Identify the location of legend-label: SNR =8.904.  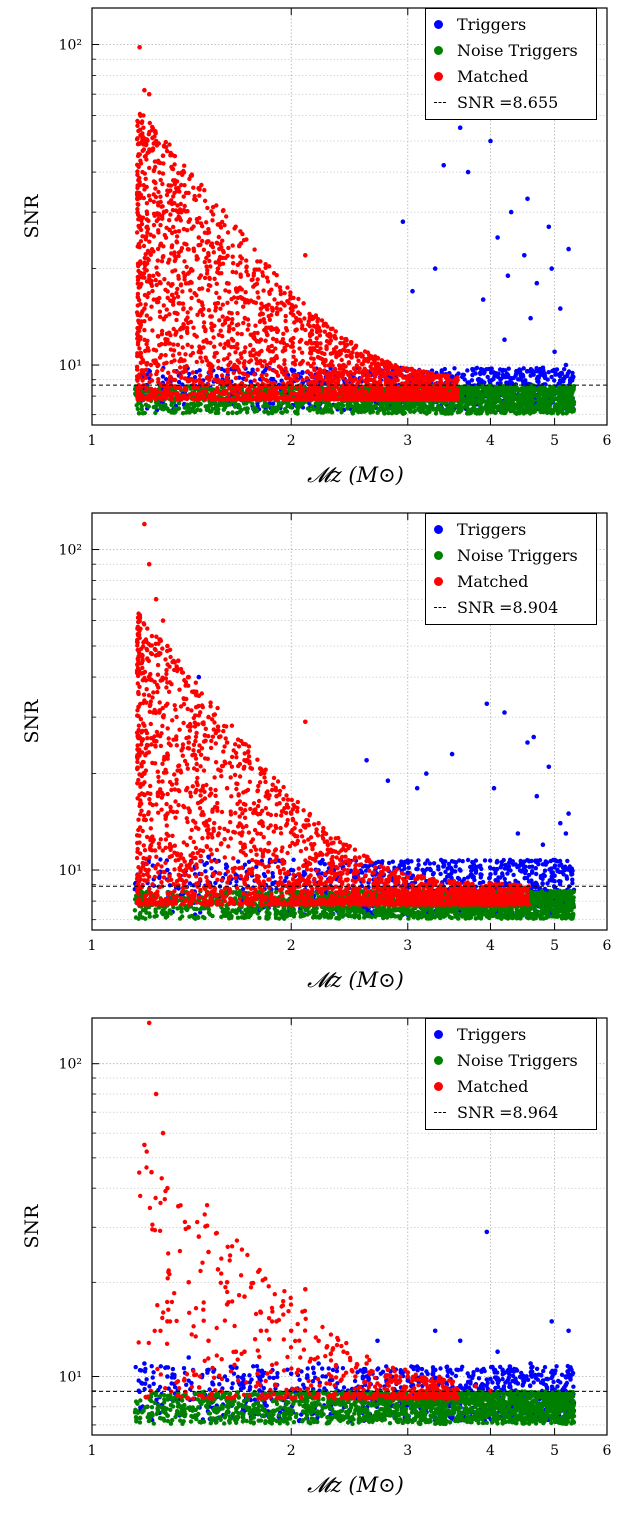
(508, 607).